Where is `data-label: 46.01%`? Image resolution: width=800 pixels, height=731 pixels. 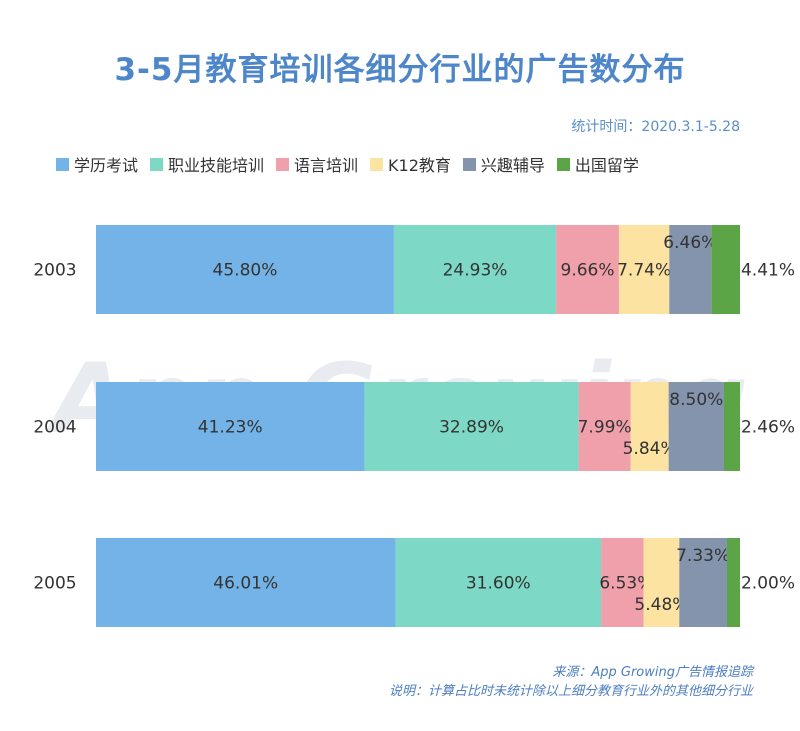
data-label: 46.01% is located at coordinates (245, 584).